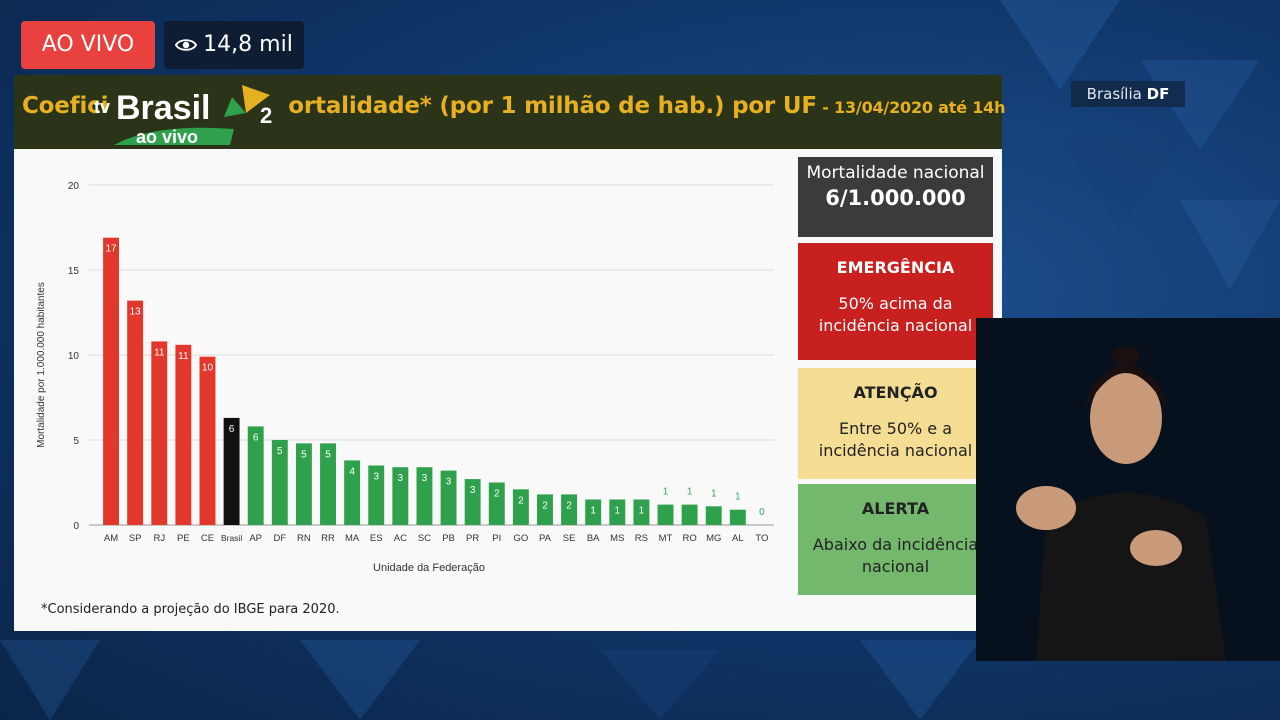  I want to click on x-tick-label: Brasil, so click(231, 538).